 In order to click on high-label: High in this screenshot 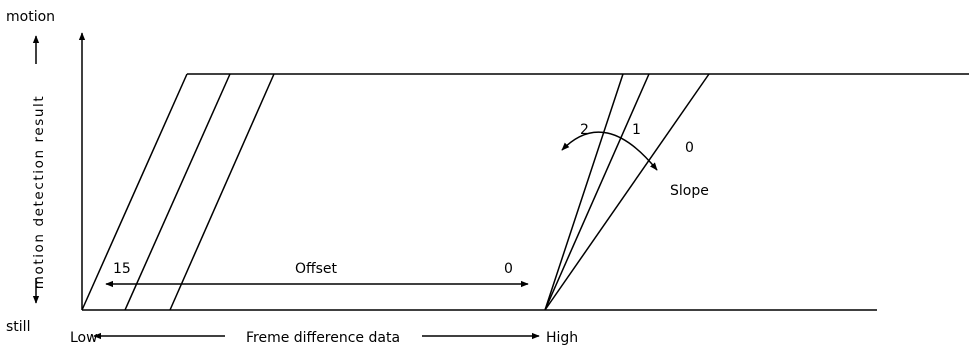, I will do `click(562, 338)`.